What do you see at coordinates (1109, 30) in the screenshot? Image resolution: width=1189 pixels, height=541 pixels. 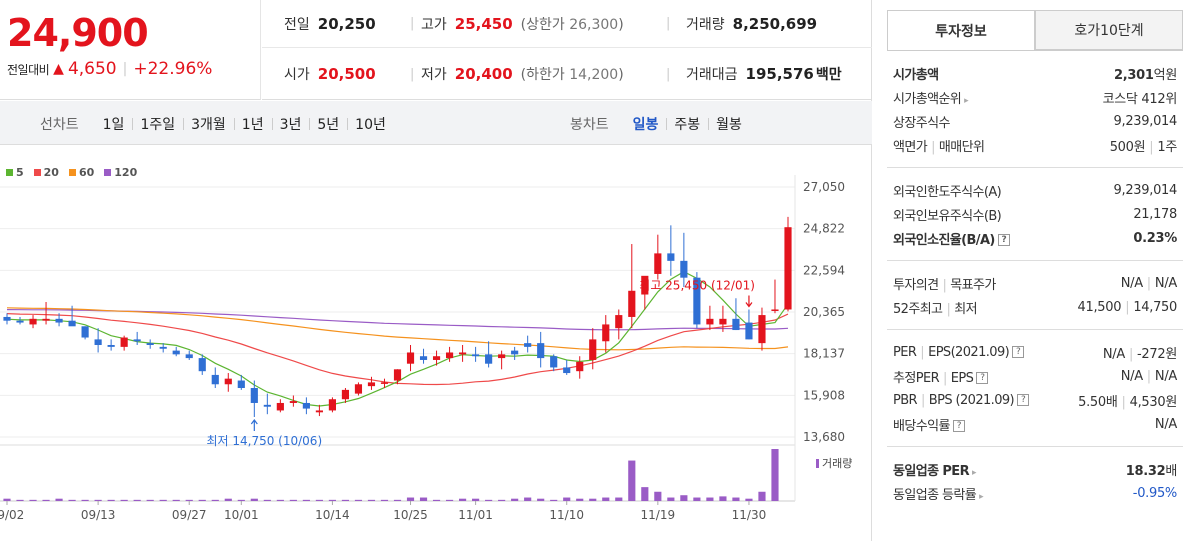 I see `tab-orderbook: 호가10단계` at bounding box center [1109, 30].